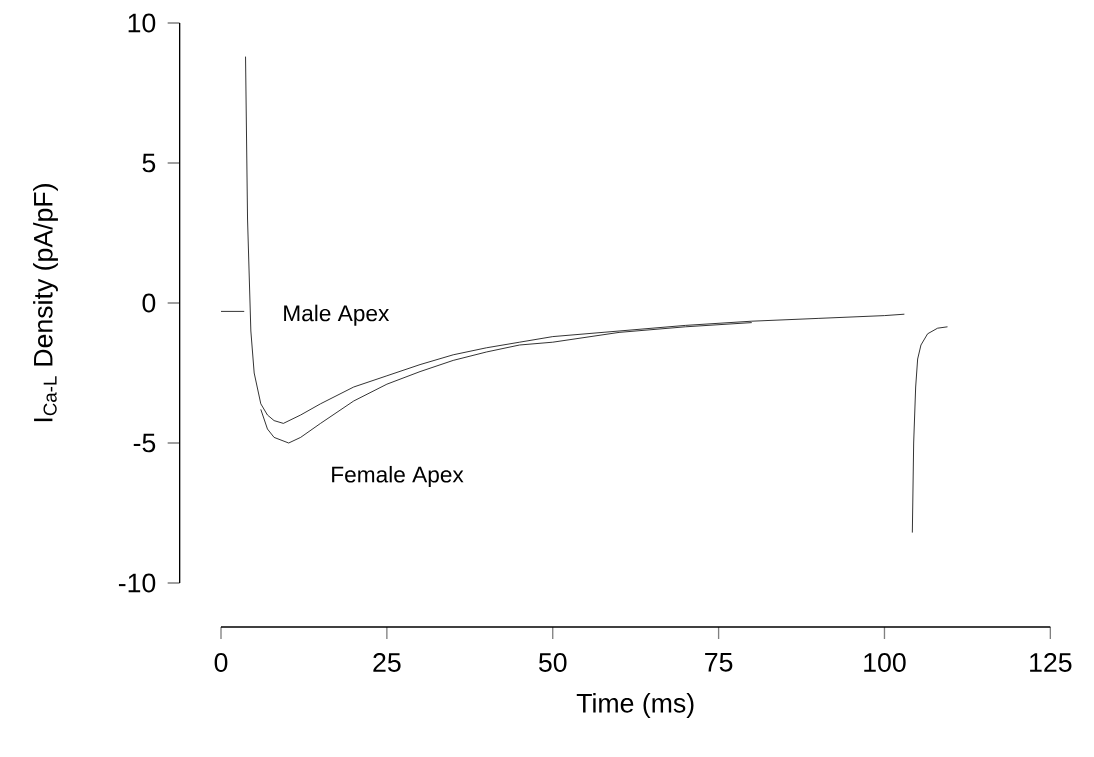  Describe the element at coordinates (144, 443) in the screenshot. I see `y-tick-label: -5` at that location.